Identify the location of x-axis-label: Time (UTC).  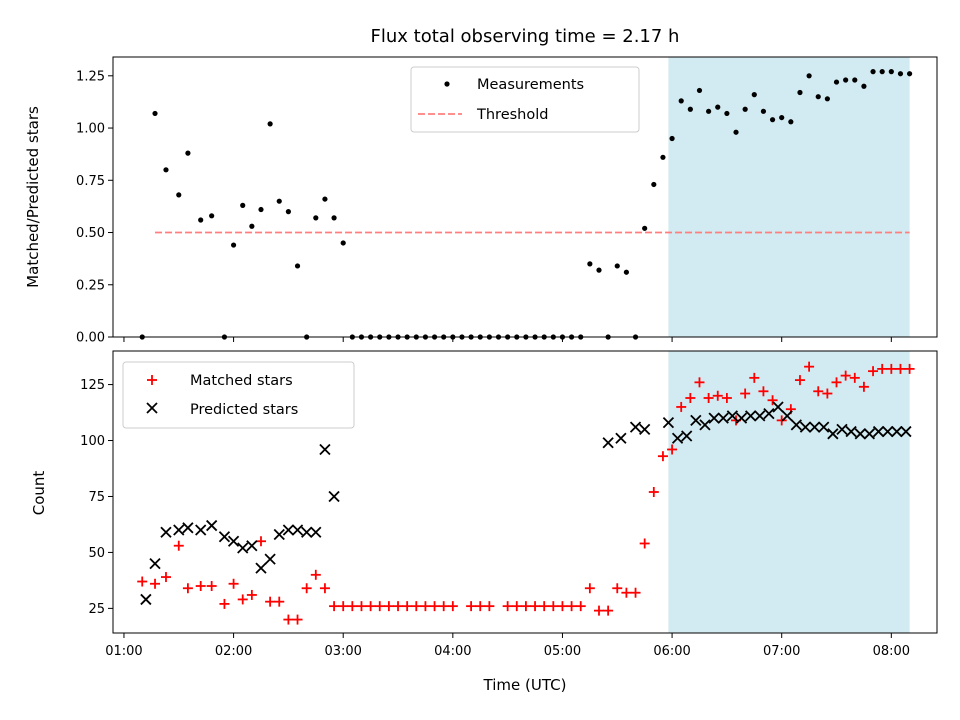
(525, 685).